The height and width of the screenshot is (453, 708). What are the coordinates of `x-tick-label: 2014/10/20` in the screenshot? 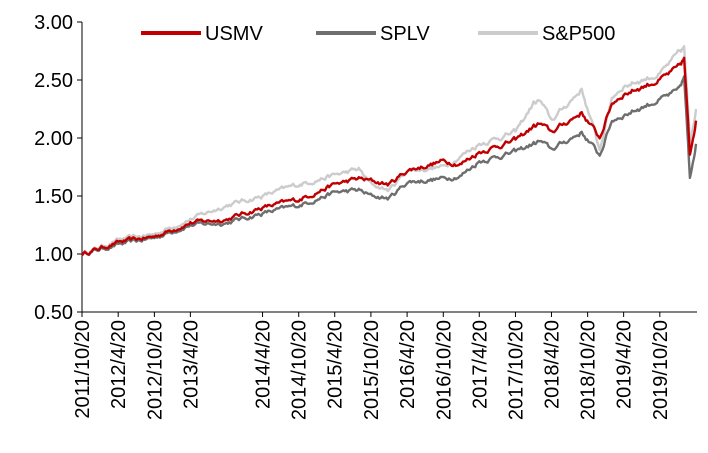 It's located at (300, 370).